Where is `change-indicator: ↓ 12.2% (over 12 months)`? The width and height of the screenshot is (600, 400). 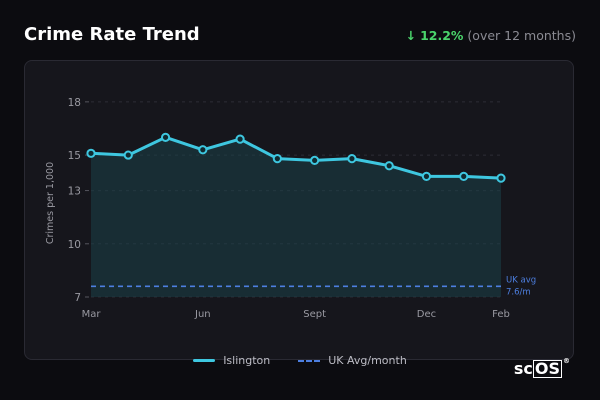
change-indicator: ↓ 12.2% (over 12 months) is located at coordinates (491, 35).